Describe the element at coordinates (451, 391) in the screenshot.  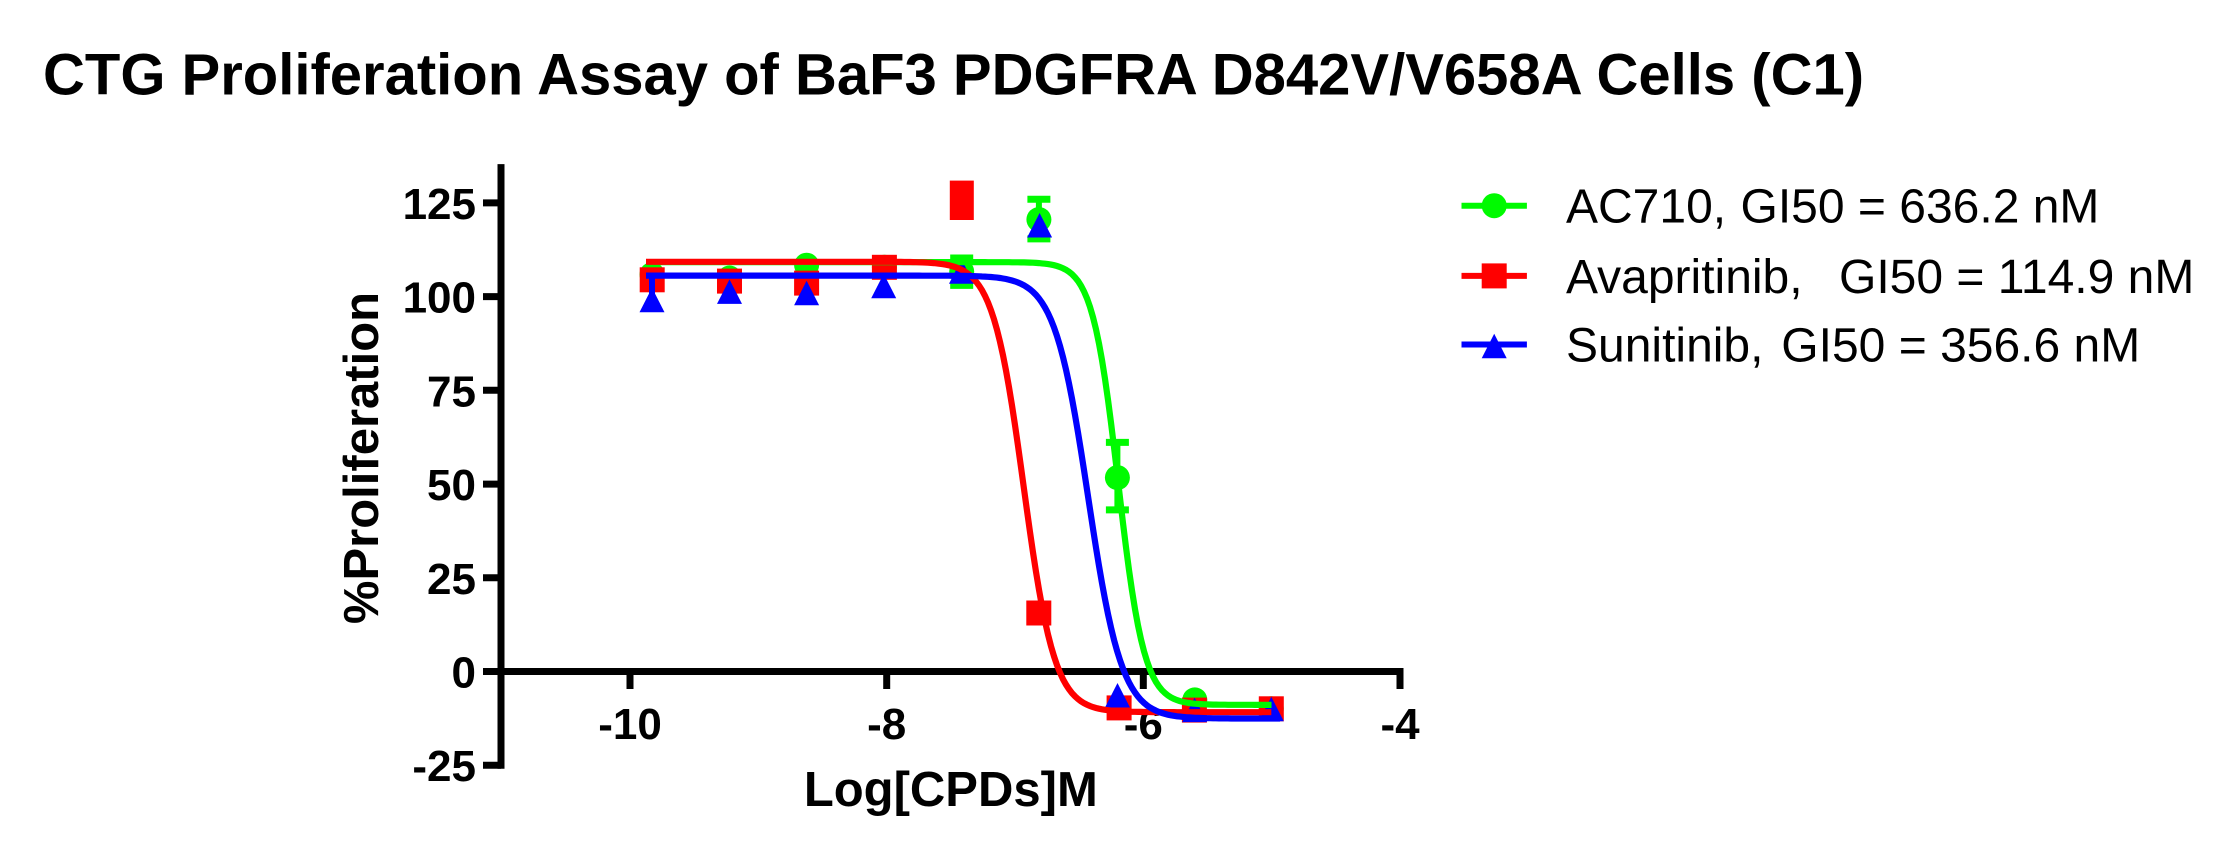
I see `svg-text: 75` at that location.